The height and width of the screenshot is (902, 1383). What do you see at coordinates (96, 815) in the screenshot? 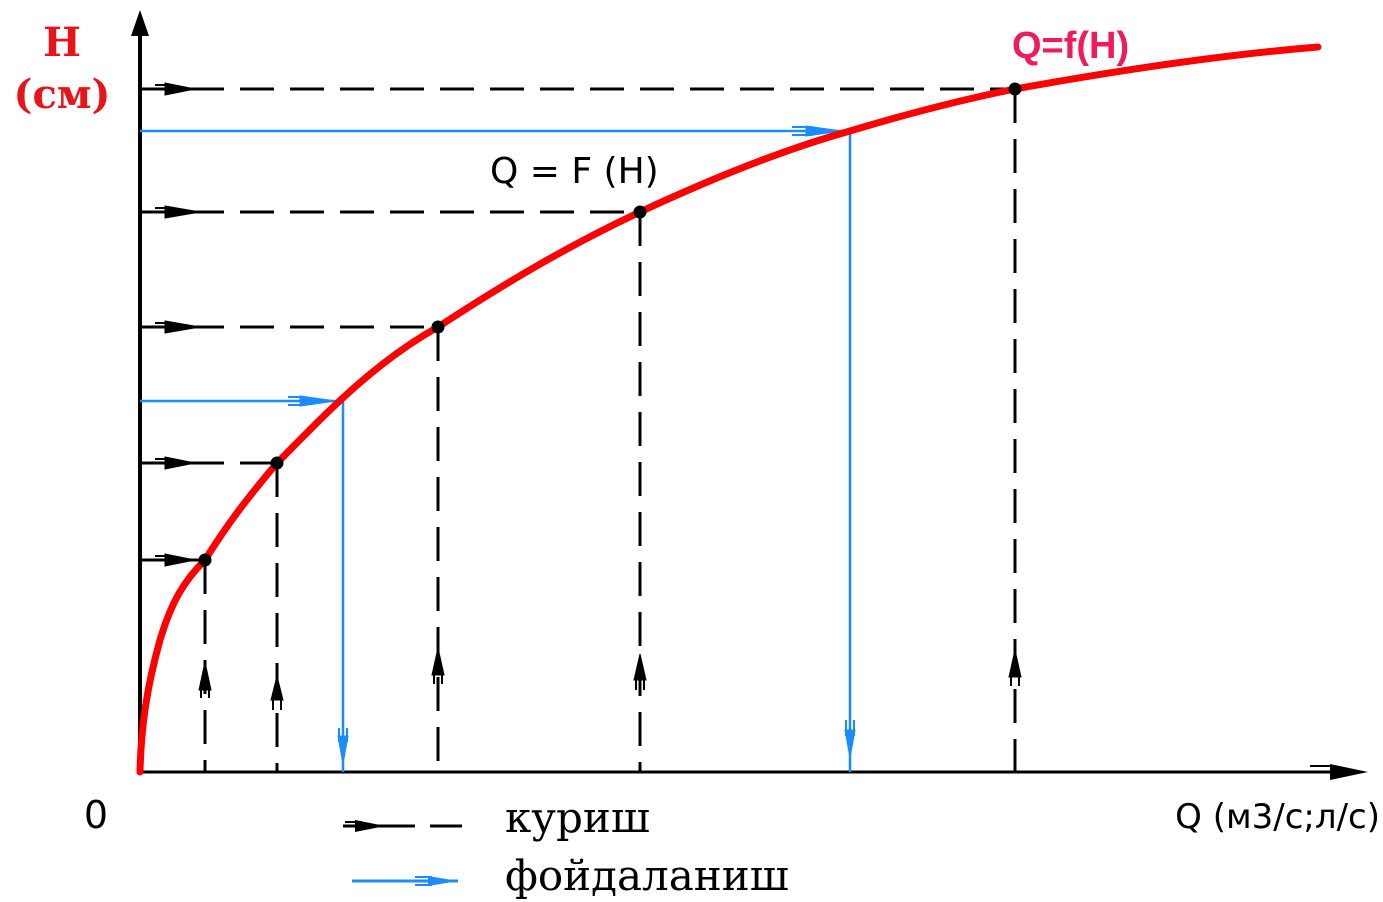
I see `origin-label: 0` at bounding box center [96, 815].